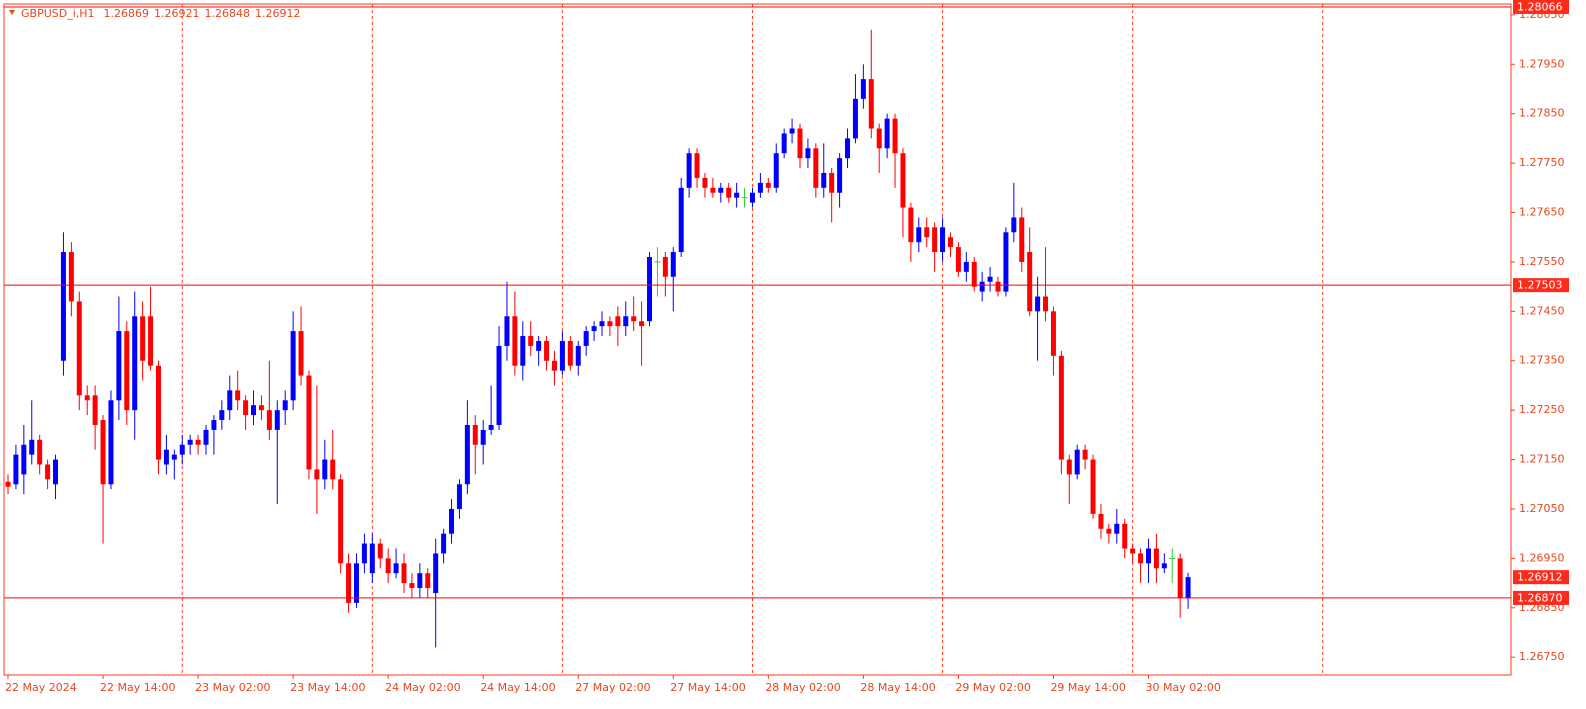 Image resolution: width=1586 pixels, height=709 pixels. What do you see at coordinates (12, 12) in the screenshot?
I see `collapse-icon` at bounding box center [12, 12].